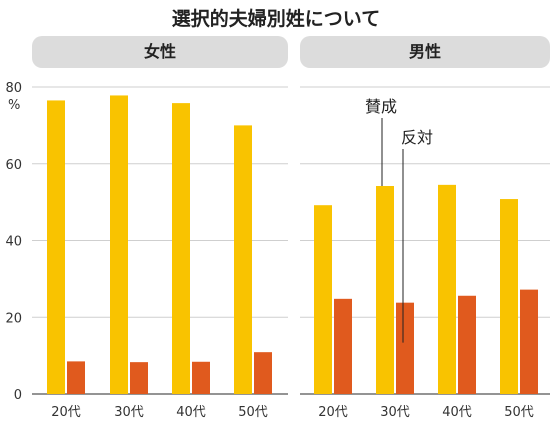 This screenshot has width=552, height=426. Describe the element at coordinates (13, 165) in the screenshot. I see `y-tick-label: 60` at that location.